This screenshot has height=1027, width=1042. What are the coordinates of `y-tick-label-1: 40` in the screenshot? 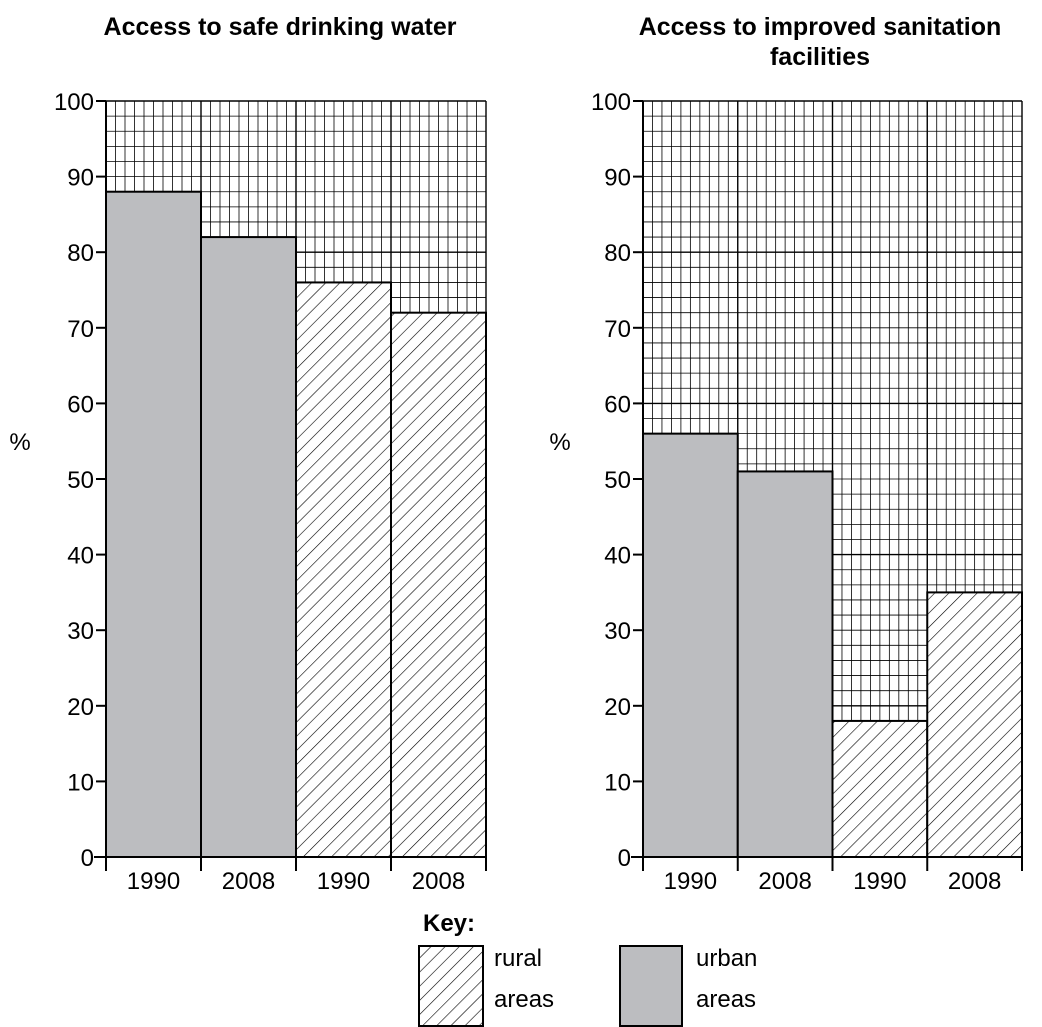 It's located at (617, 556).